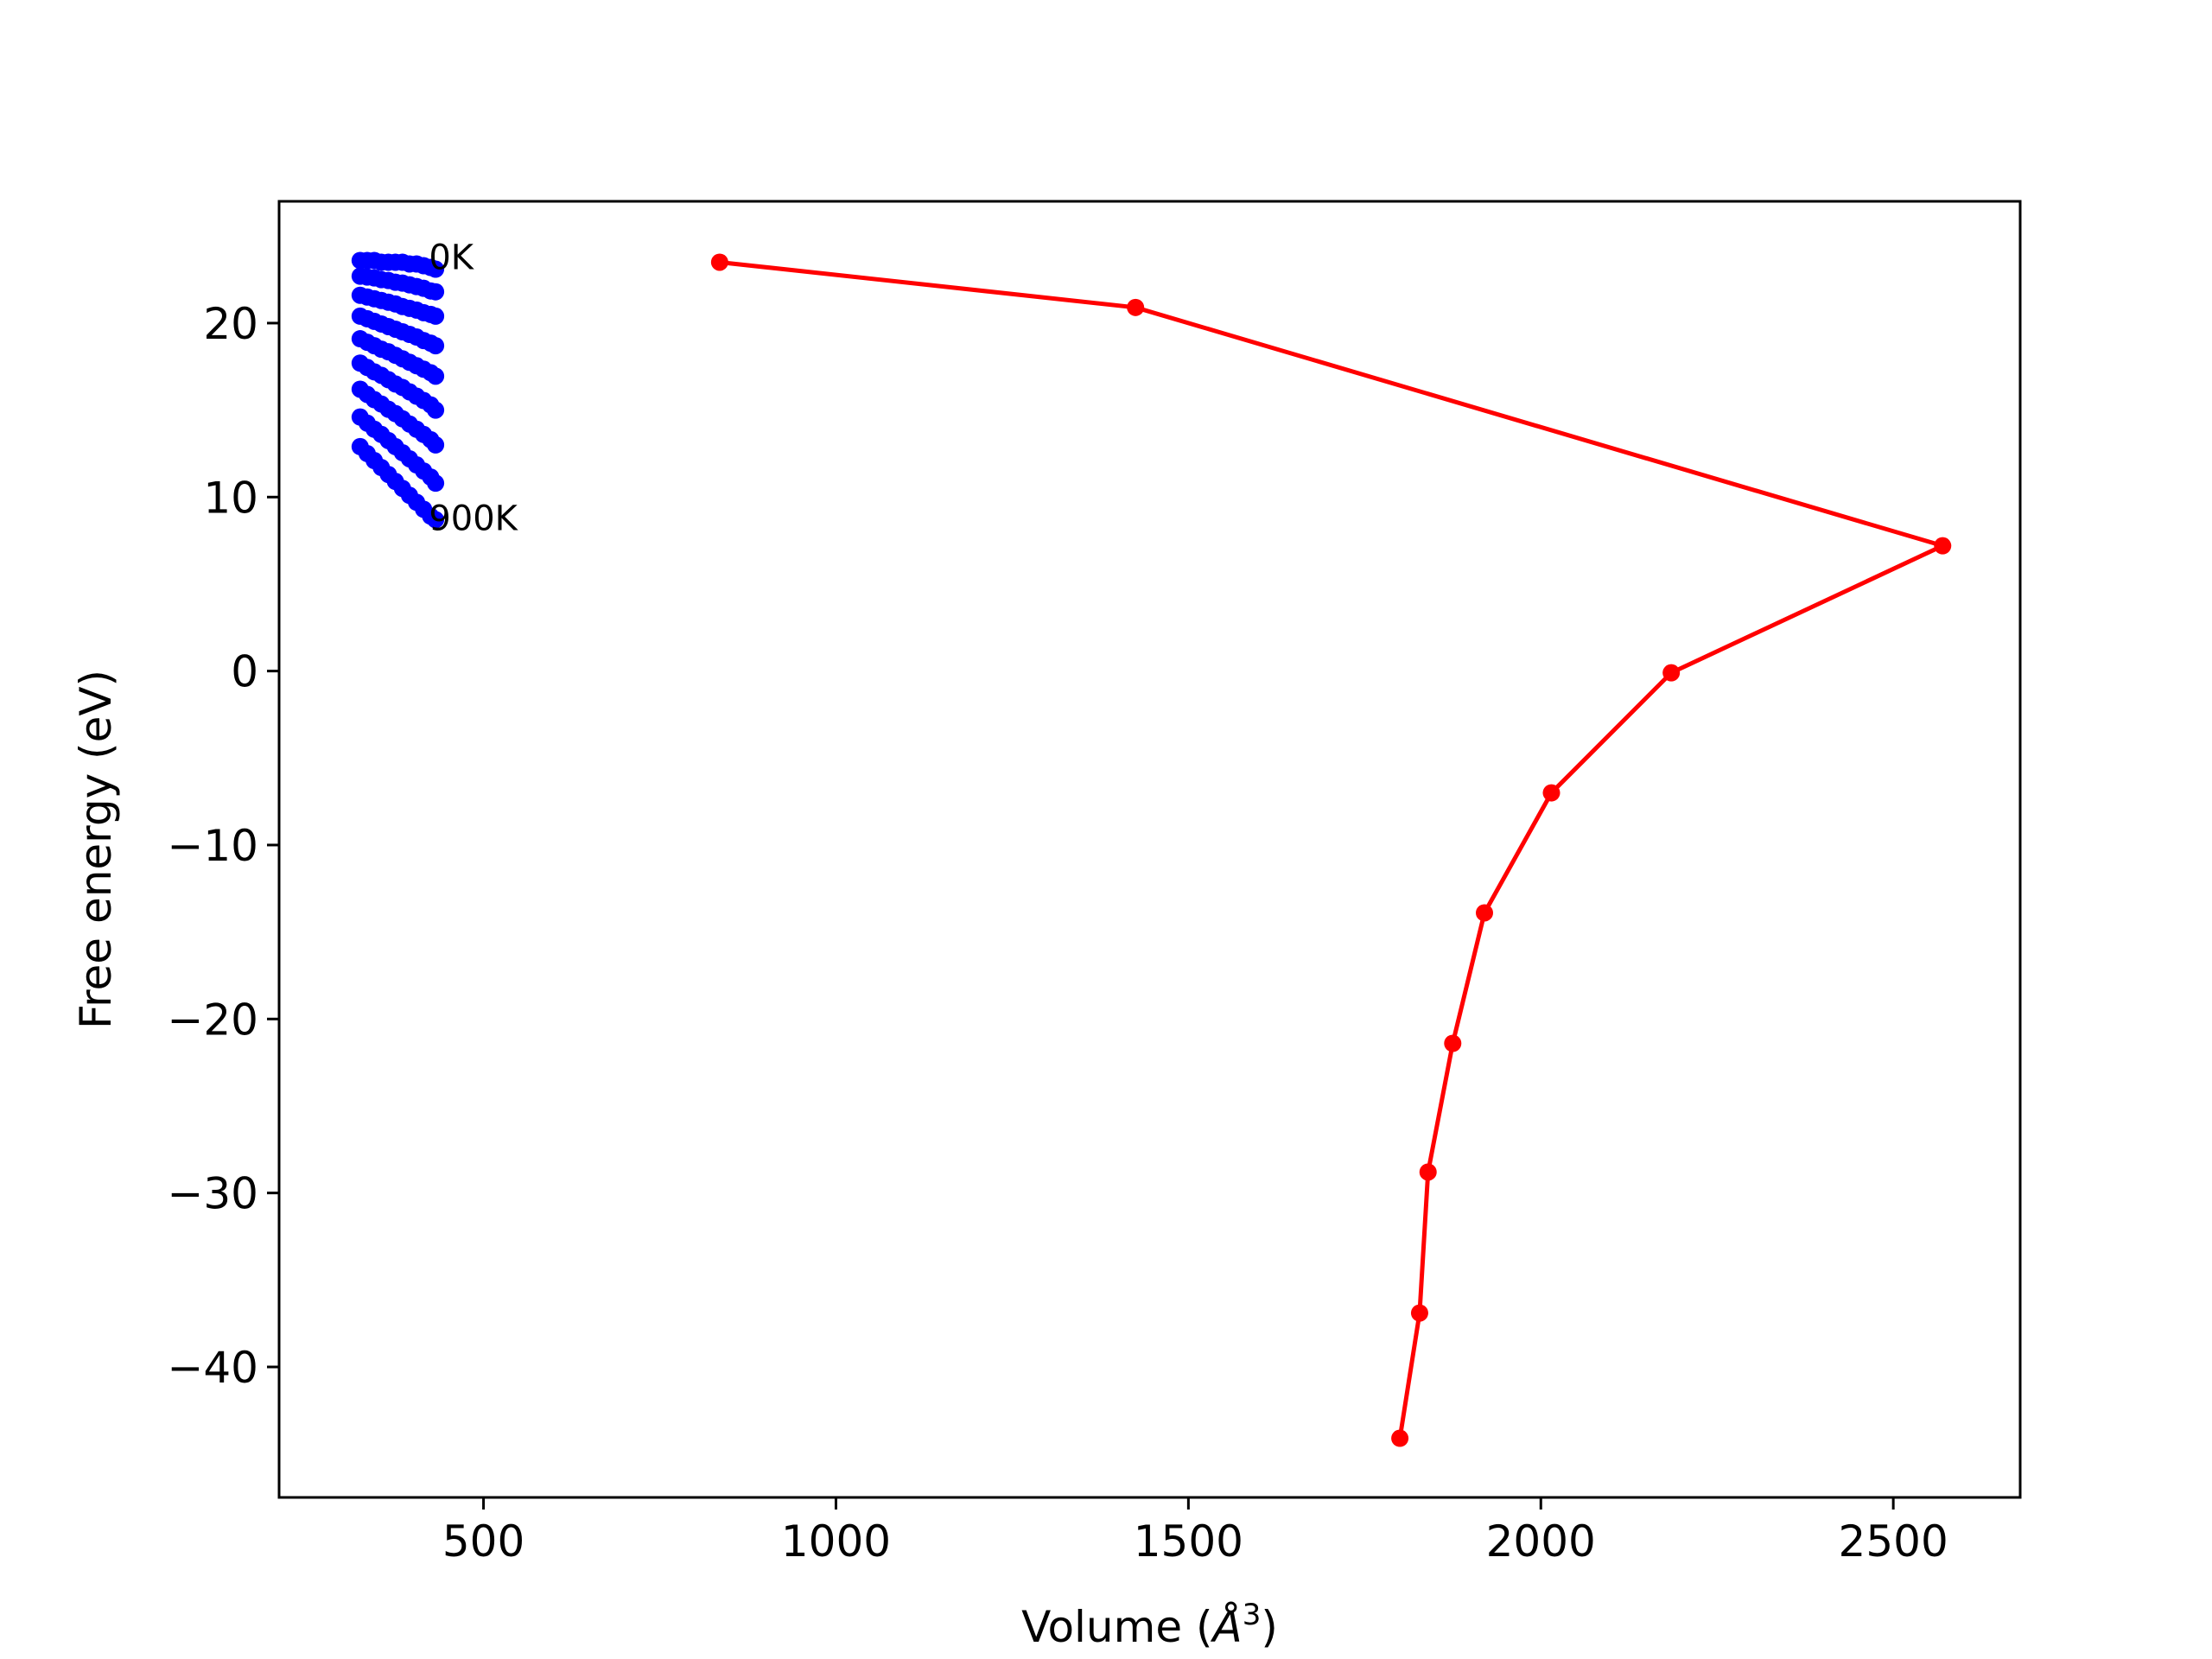 Image resolution: width=2212 pixels, height=1659 pixels. Describe the element at coordinates (231, 498) in the screenshot. I see `y-tick-label: 10` at that location.